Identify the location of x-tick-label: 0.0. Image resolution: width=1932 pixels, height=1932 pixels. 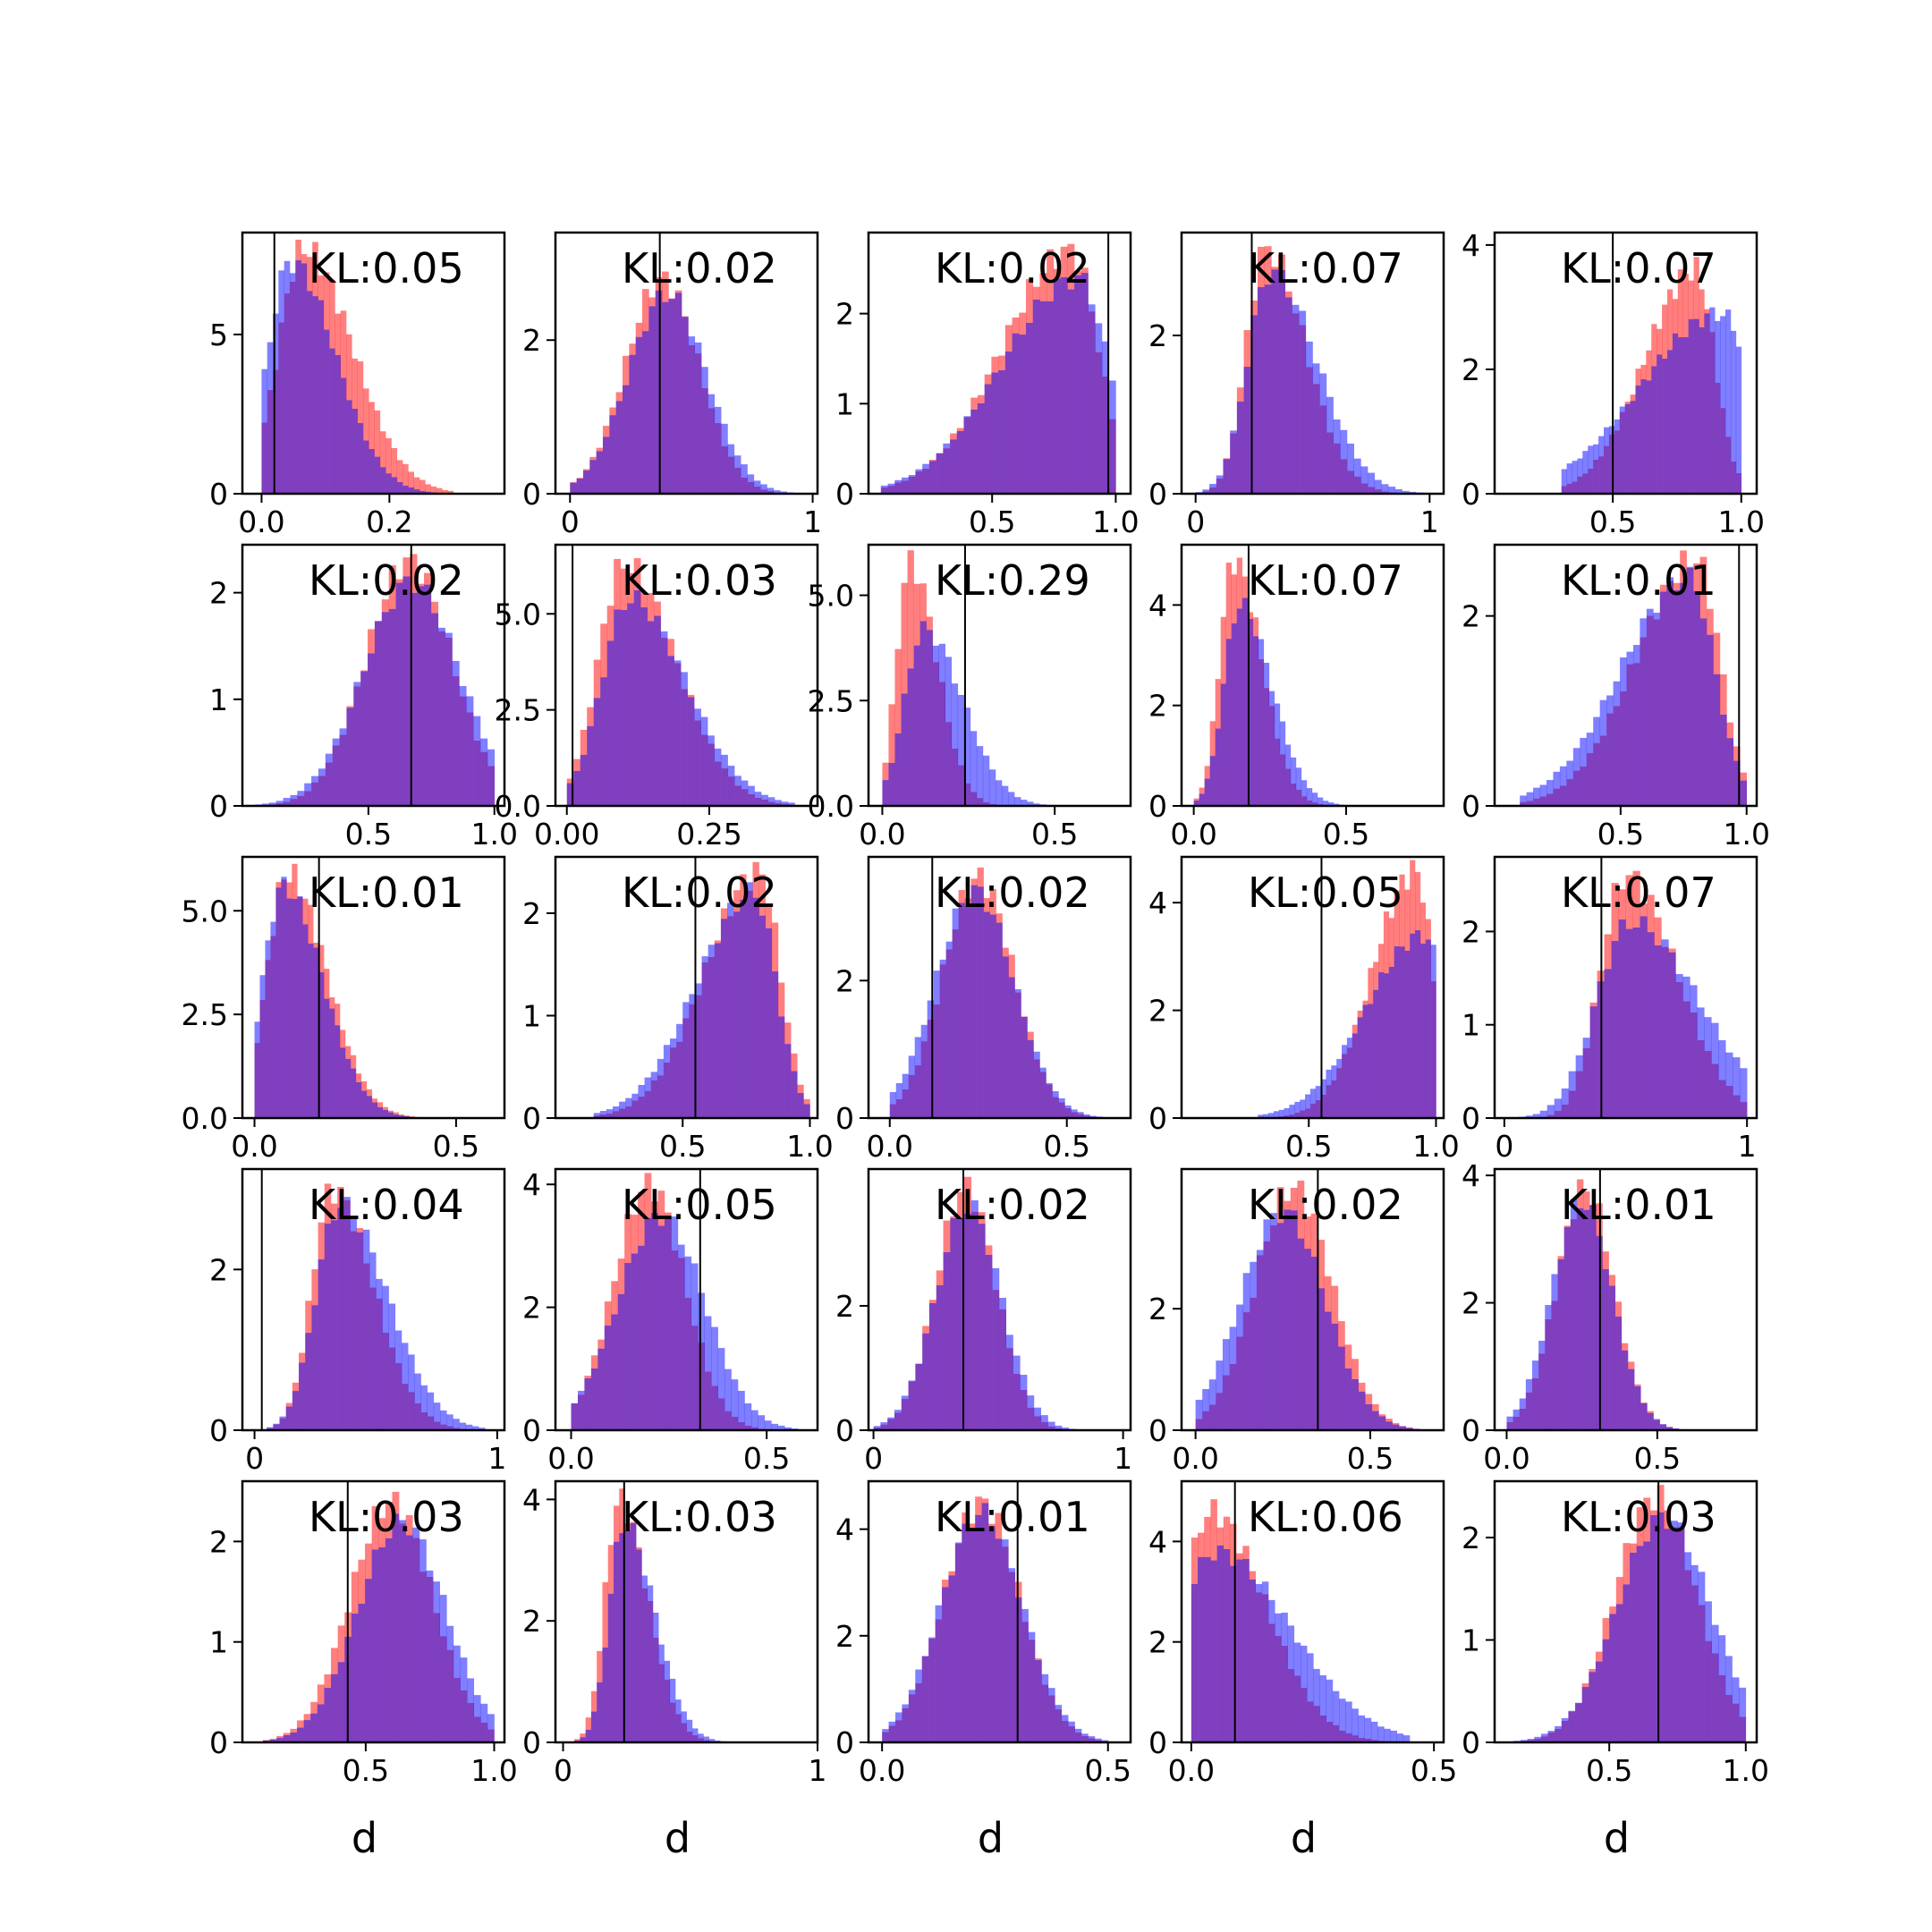
(1195, 1458).